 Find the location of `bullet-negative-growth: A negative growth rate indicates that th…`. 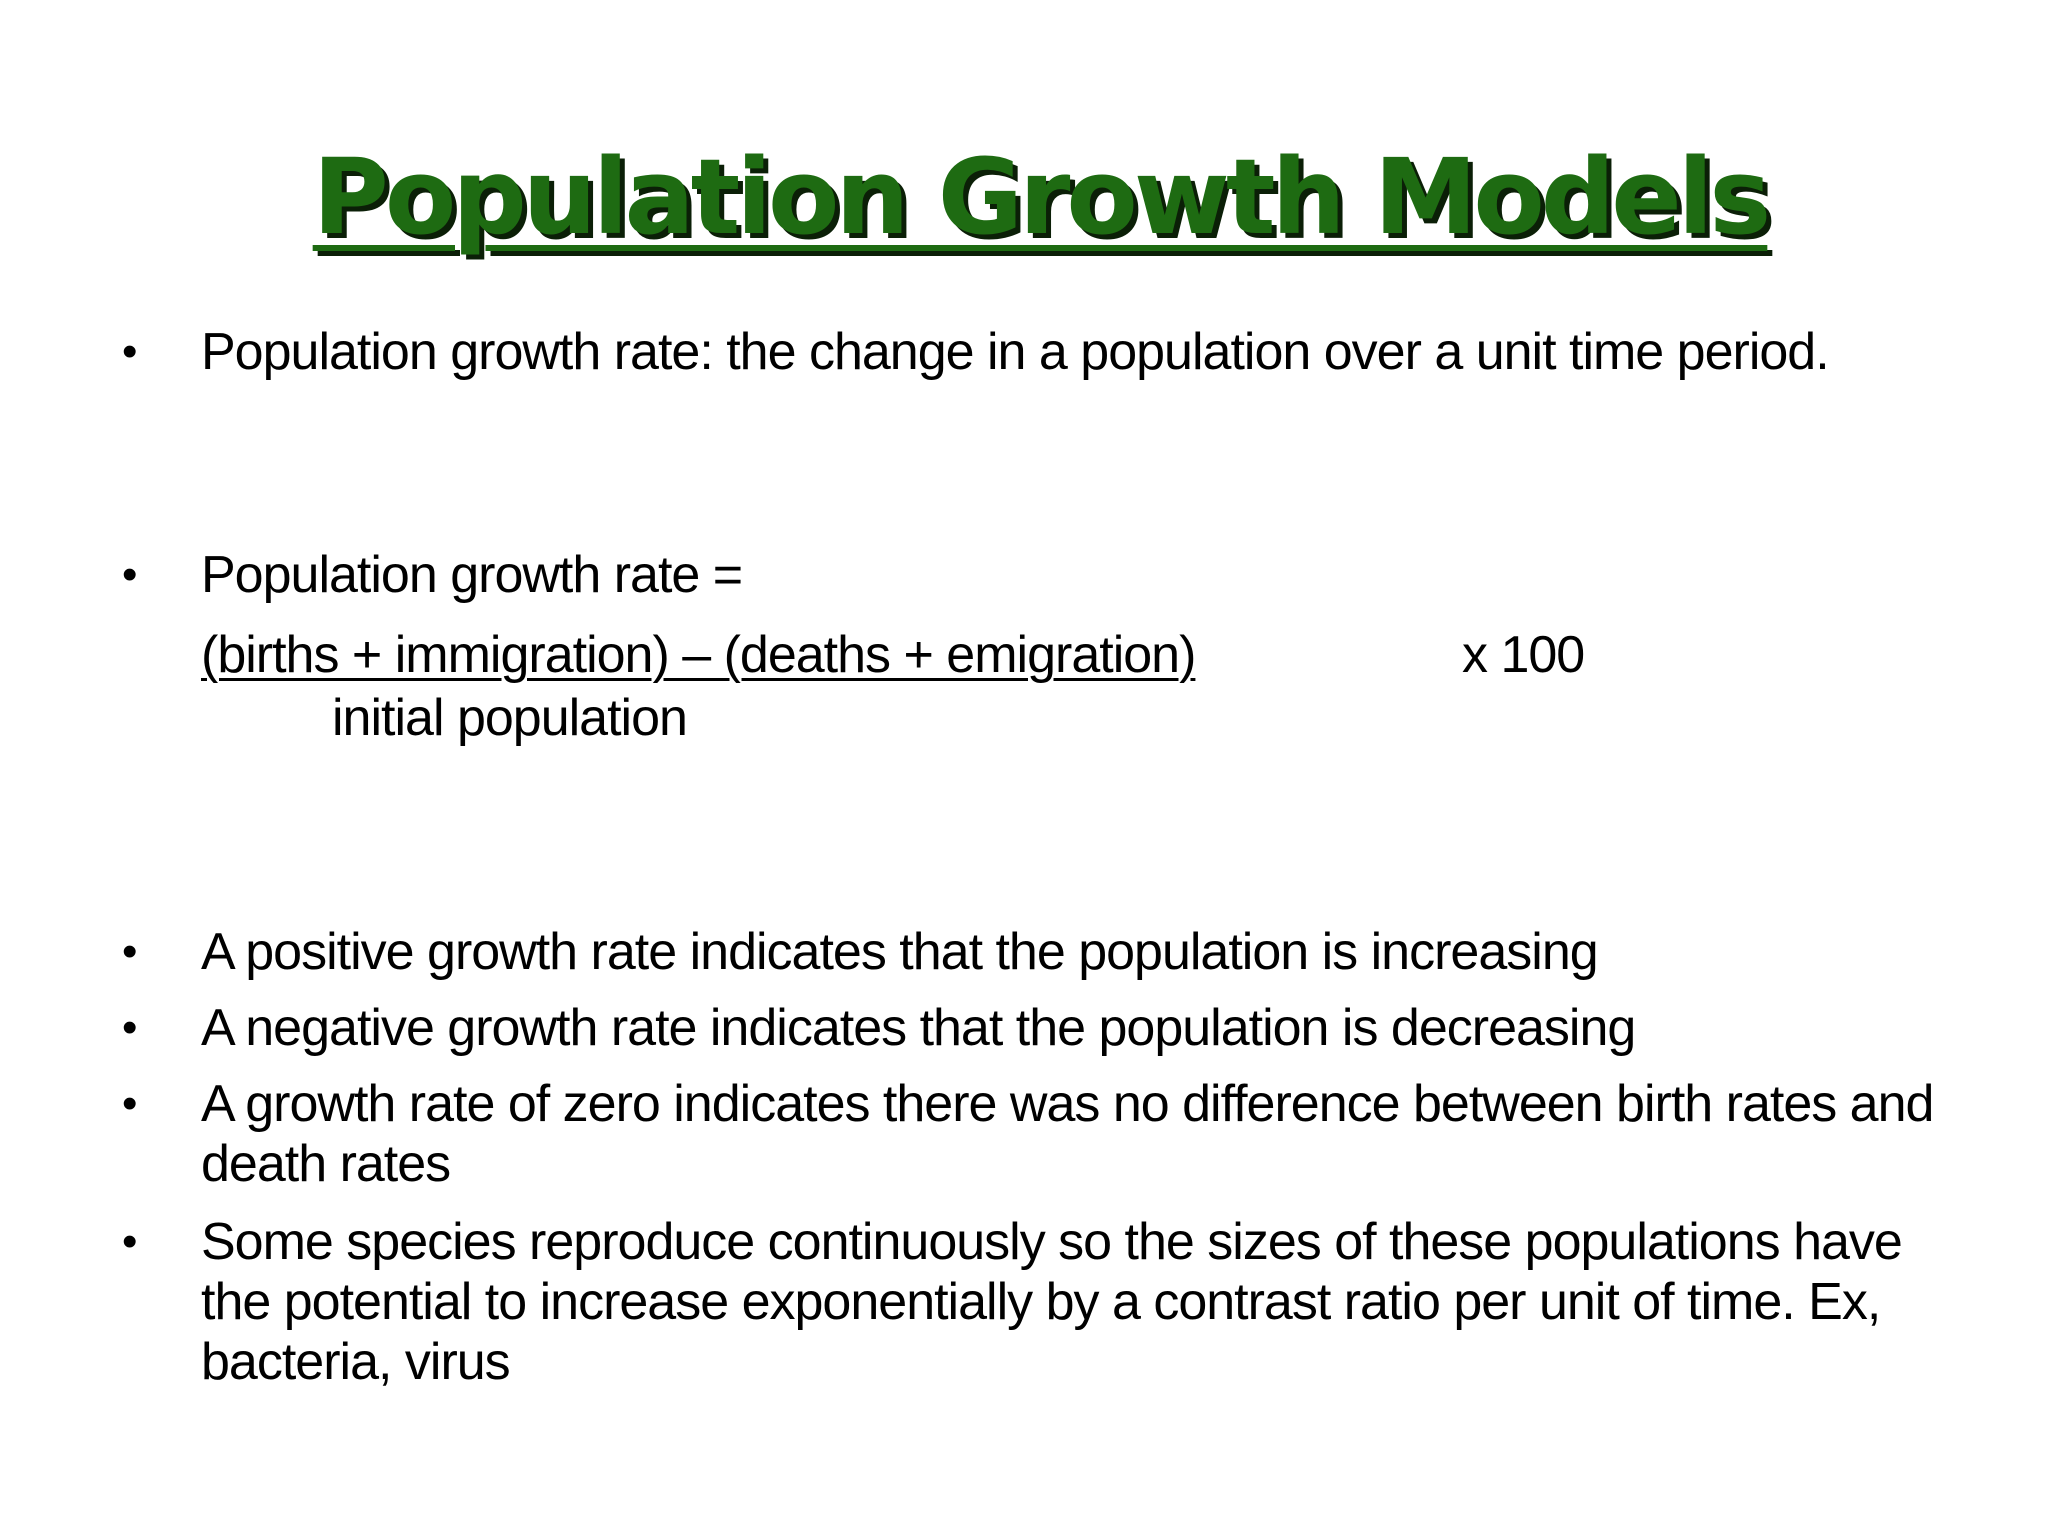

bullet-negative-growth: A negative growth rate indicates that th… is located at coordinates (918, 1028).